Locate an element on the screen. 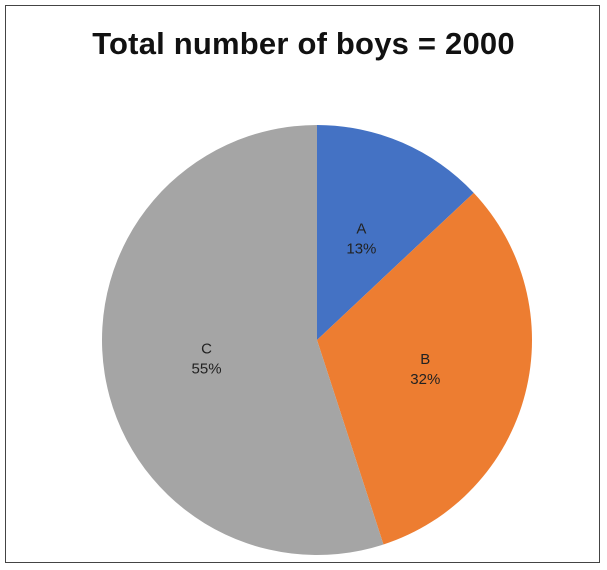  slice-category-label: B is located at coordinates (425, 359).